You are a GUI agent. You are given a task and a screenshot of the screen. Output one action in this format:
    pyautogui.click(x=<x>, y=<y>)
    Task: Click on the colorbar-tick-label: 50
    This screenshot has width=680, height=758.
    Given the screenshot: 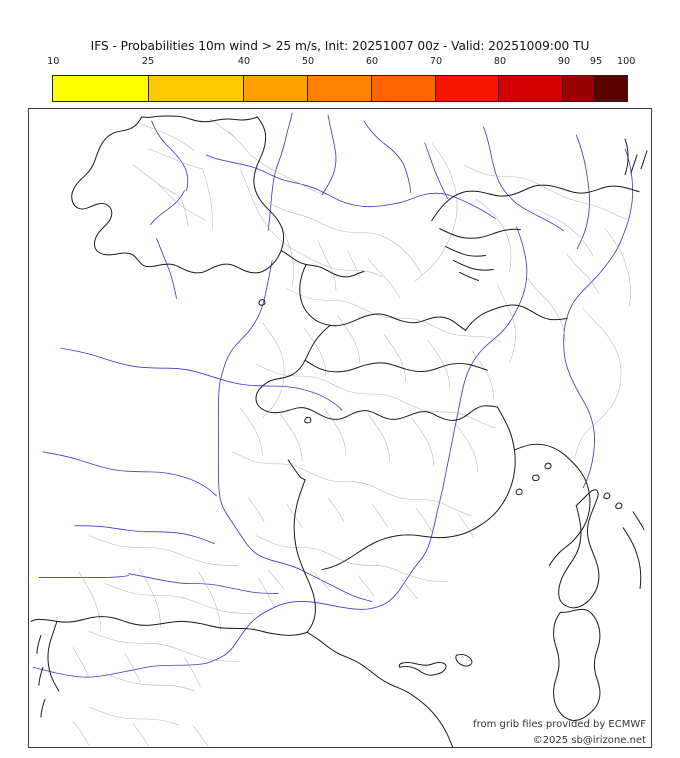 What is the action you would take?
    pyautogui.click(x=308, y=61)
    